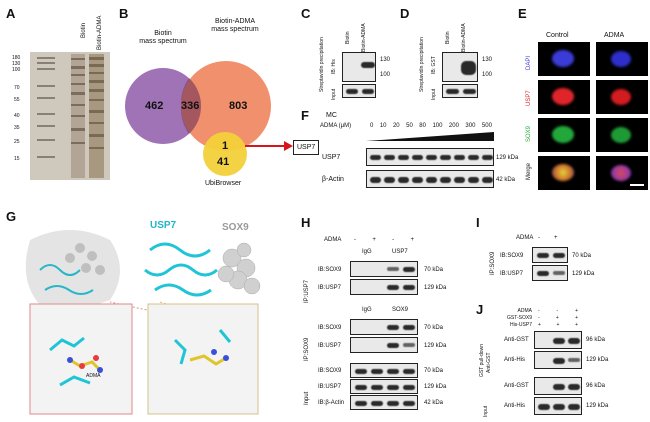 Image resolution: width=650 pixels, height=422 pixels. I want to click on marker-label: 100, so click(16, 70).